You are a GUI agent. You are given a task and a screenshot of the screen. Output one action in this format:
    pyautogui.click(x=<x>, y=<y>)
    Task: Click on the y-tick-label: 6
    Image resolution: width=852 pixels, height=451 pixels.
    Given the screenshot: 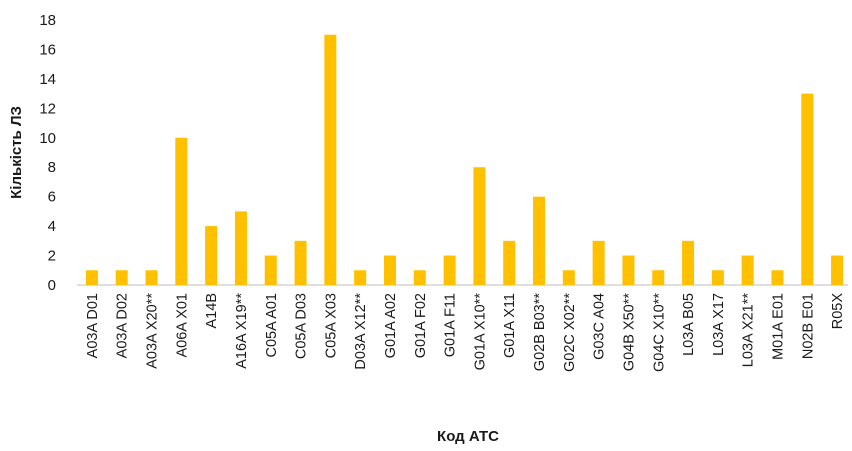 What is the action you would take?
    pyautogui.click(x=52, y=197)
    